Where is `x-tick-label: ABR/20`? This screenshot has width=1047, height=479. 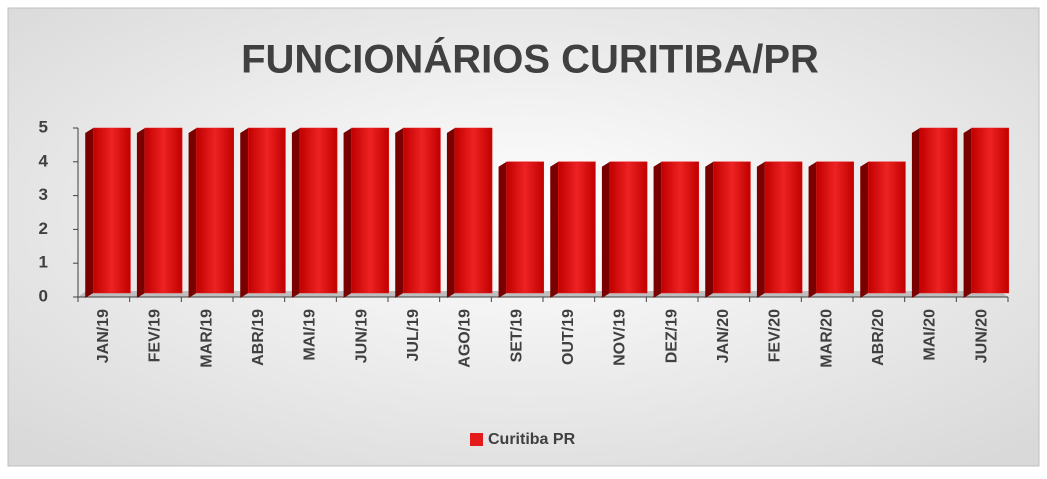
x-tick-label: ABR/20 is located at coordinates (878, 337).